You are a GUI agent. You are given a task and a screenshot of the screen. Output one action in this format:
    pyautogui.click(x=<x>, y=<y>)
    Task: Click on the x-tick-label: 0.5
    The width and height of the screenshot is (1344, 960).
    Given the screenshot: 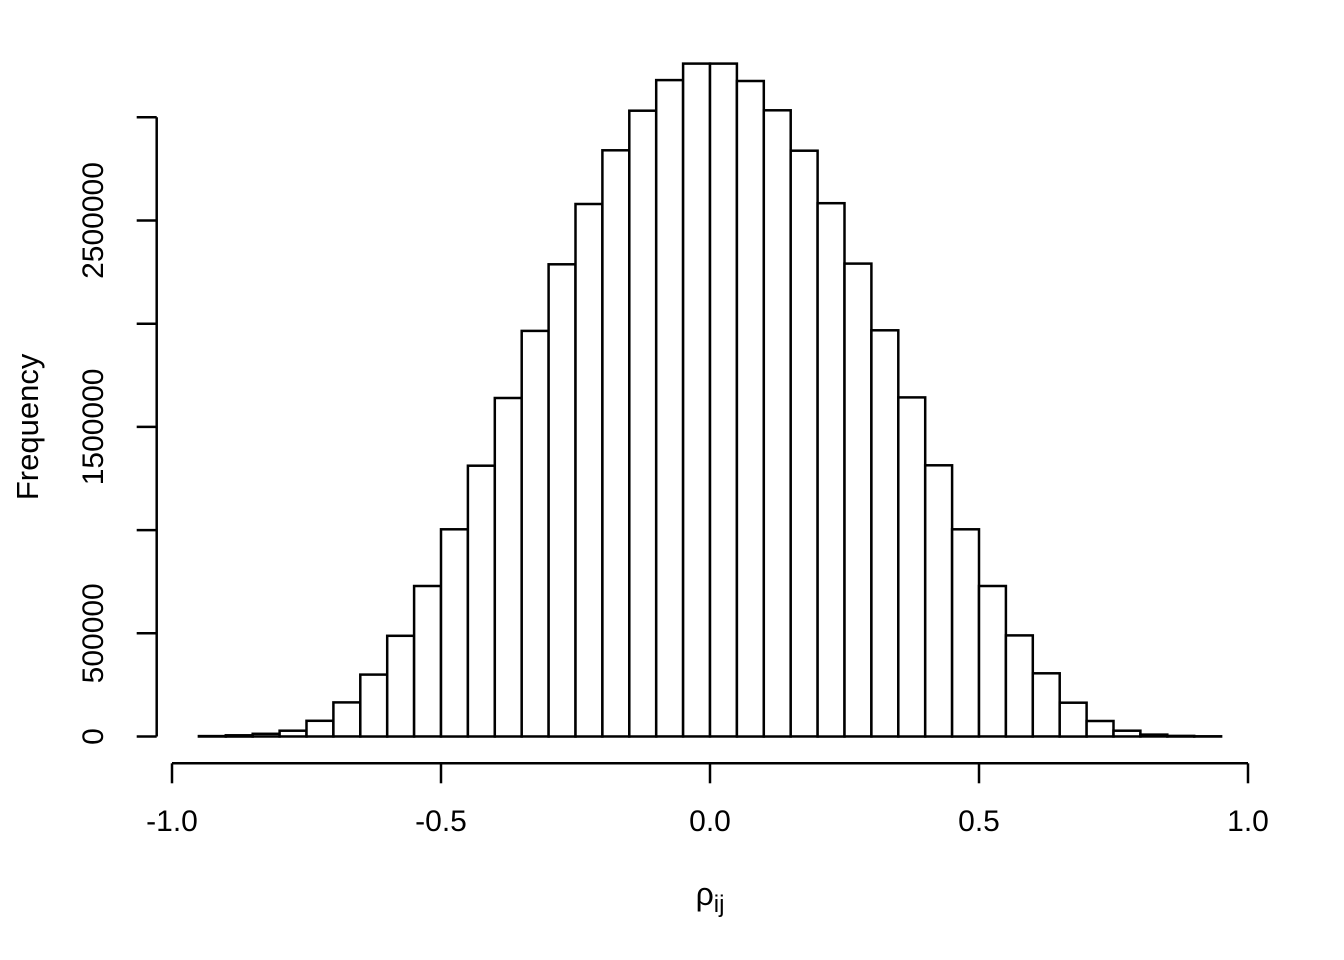 What is the action you would take?
    pyautogui.click(x=979, y=821)
    